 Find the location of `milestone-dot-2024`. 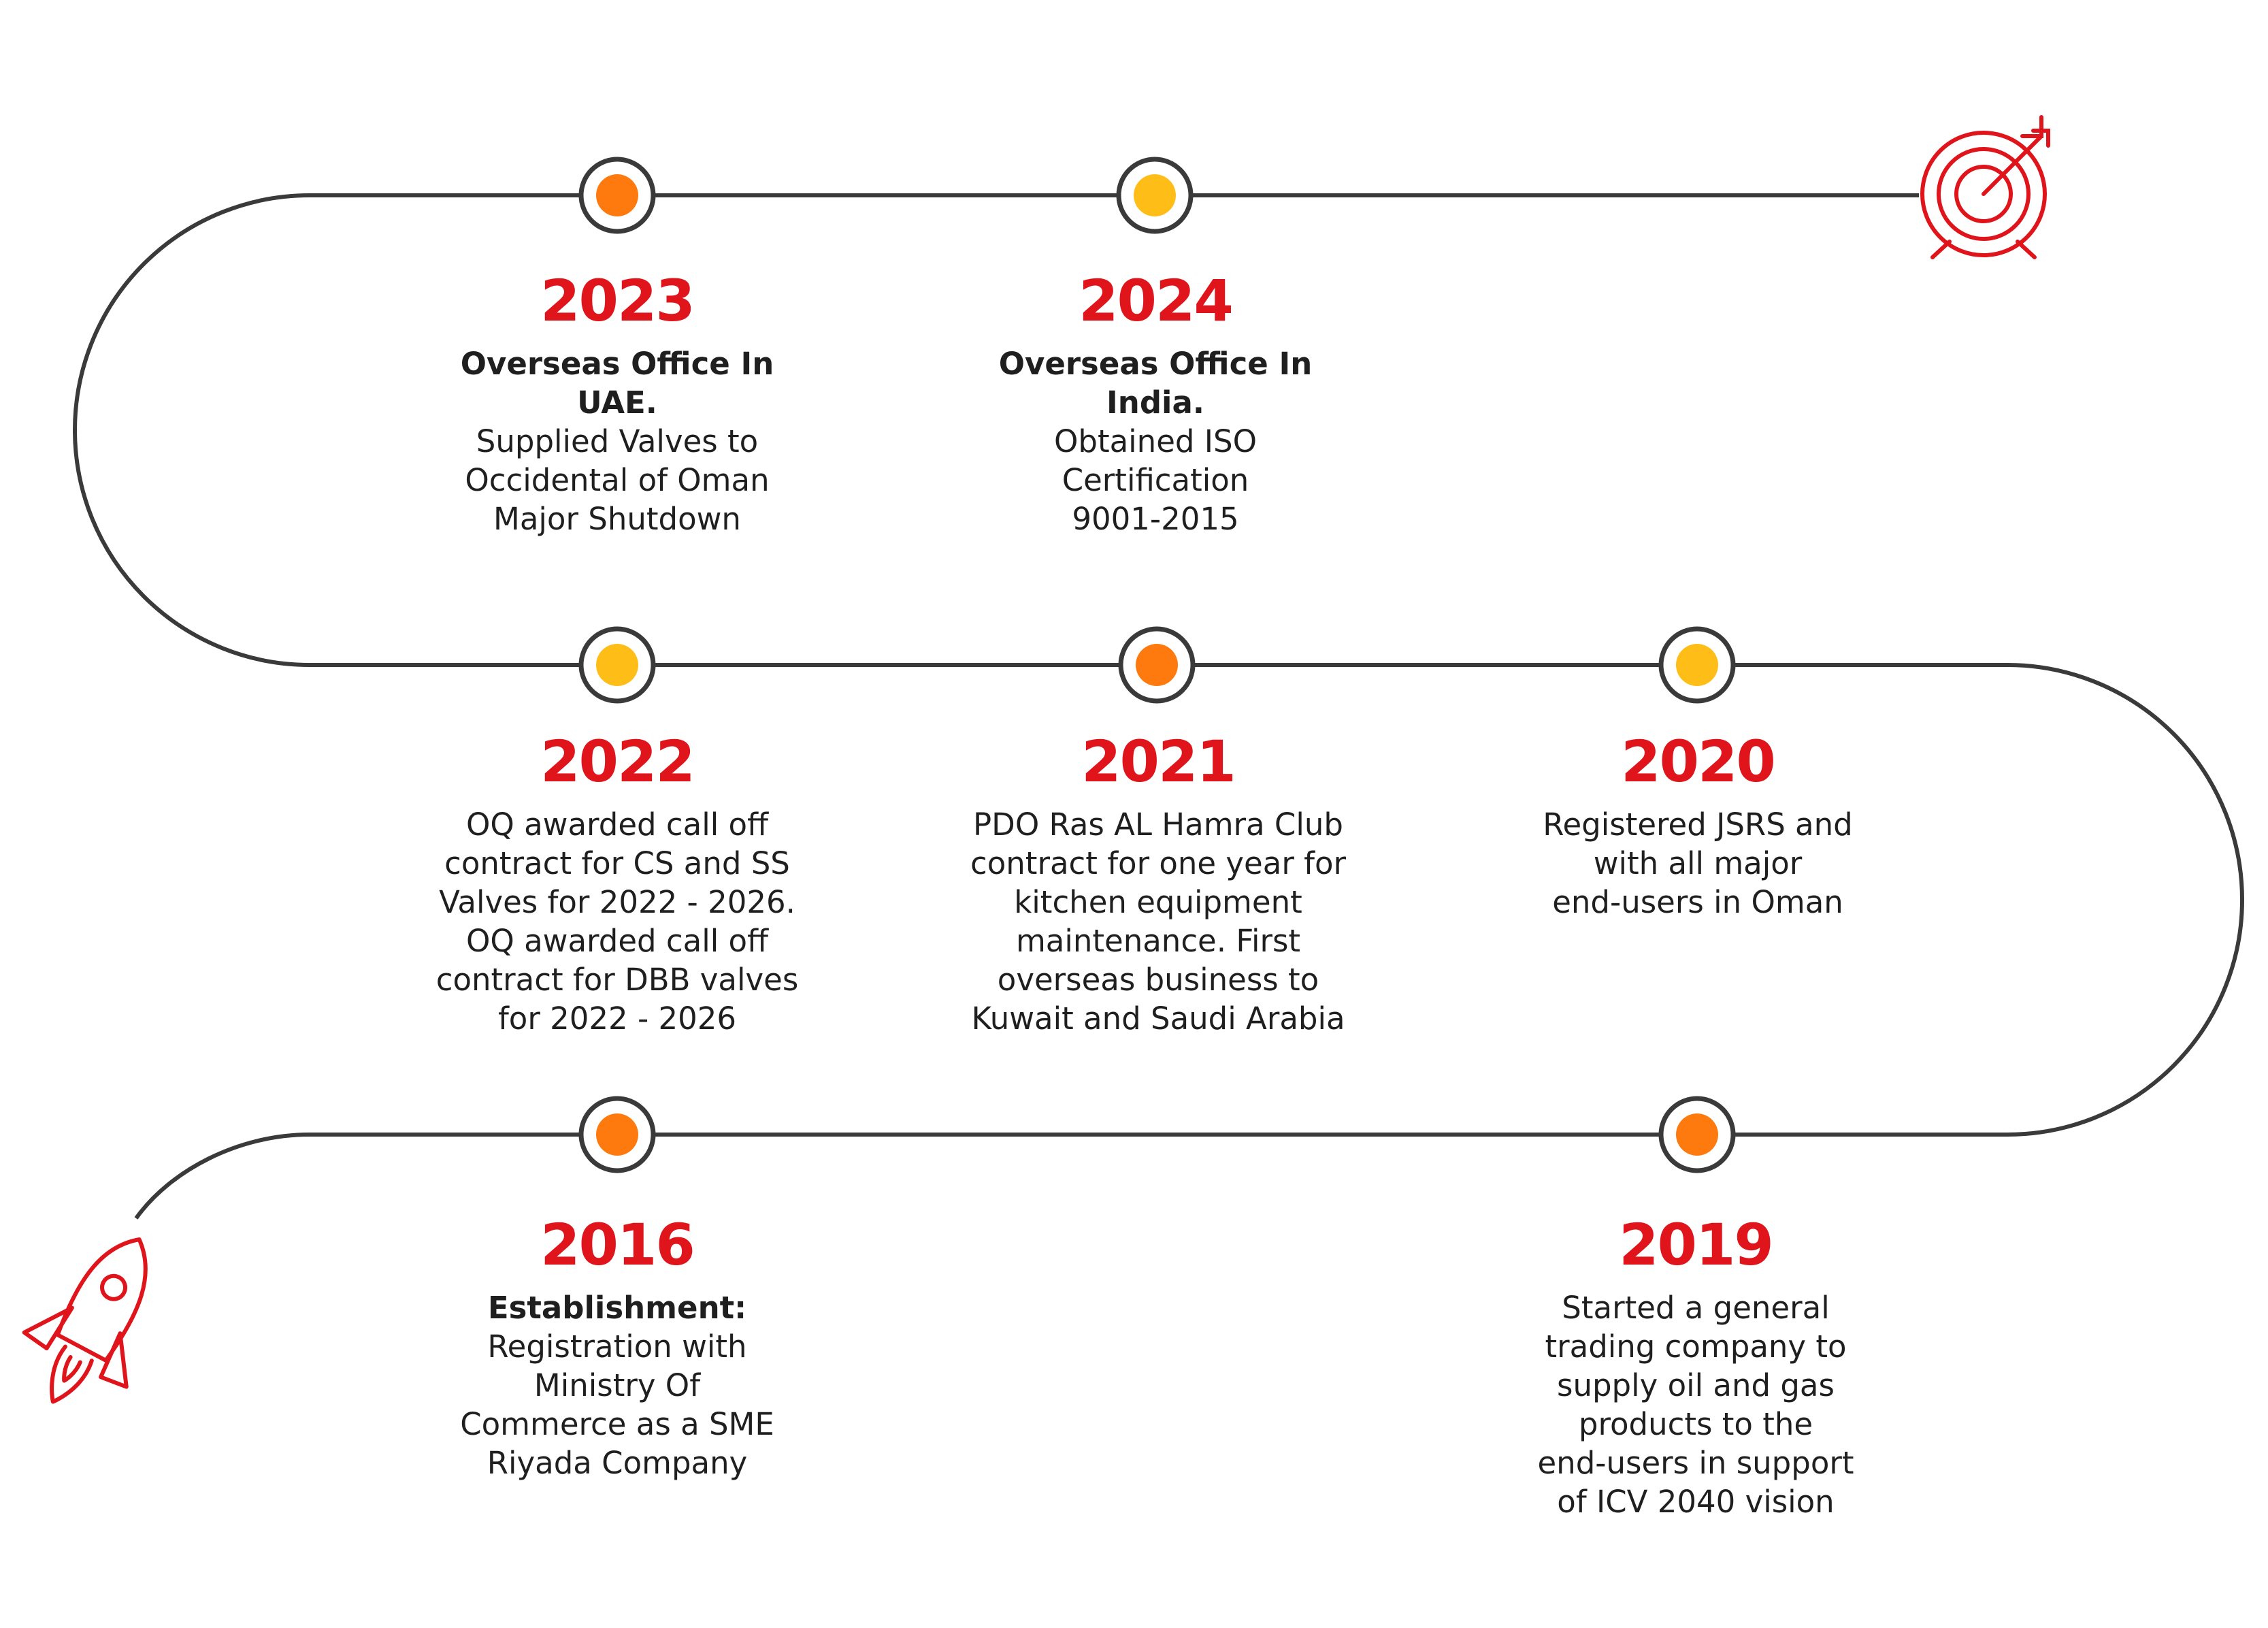

milestone-dot-2024 is located at coordinates (1155, 196).